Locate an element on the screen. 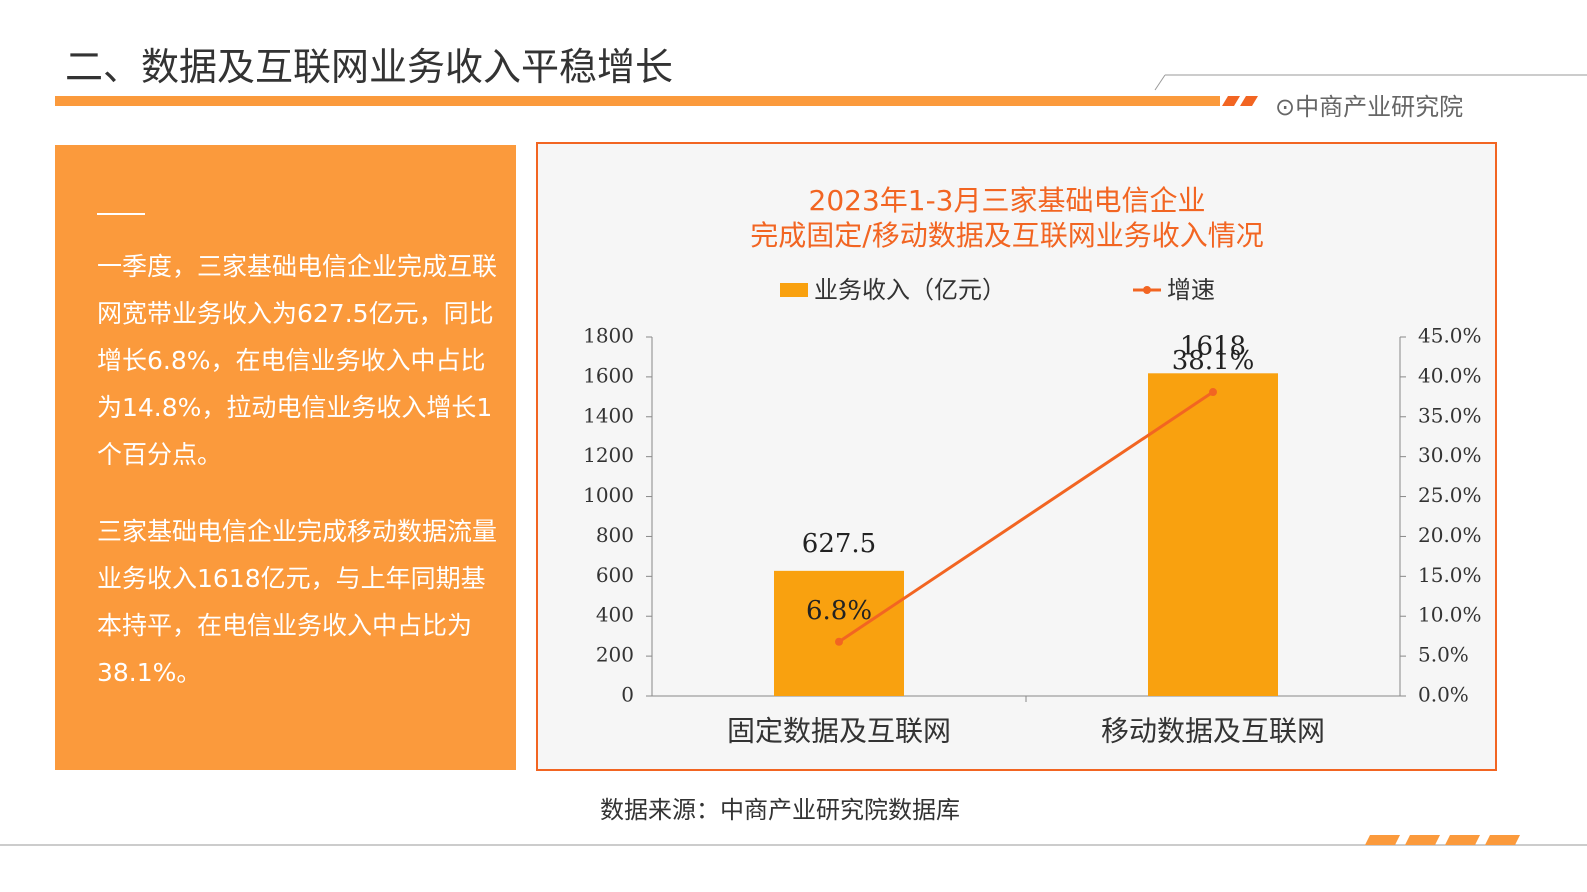 This screenshot has width=1587, height=892. brand: ⊙中商产业研究院 is located at coordinates (1369, 107).